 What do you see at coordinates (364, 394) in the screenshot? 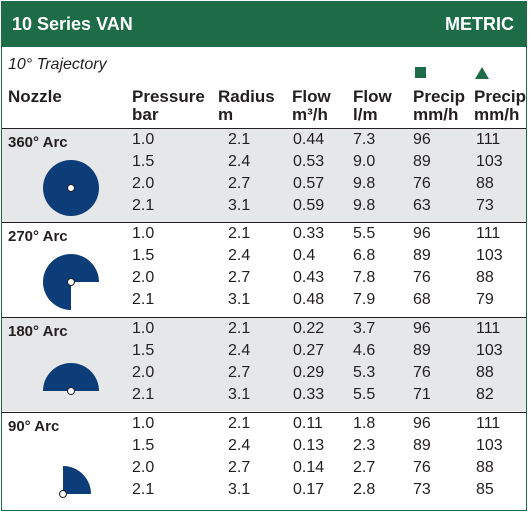
I see `table-cell: 5.5` at bounding box center [364, 394].